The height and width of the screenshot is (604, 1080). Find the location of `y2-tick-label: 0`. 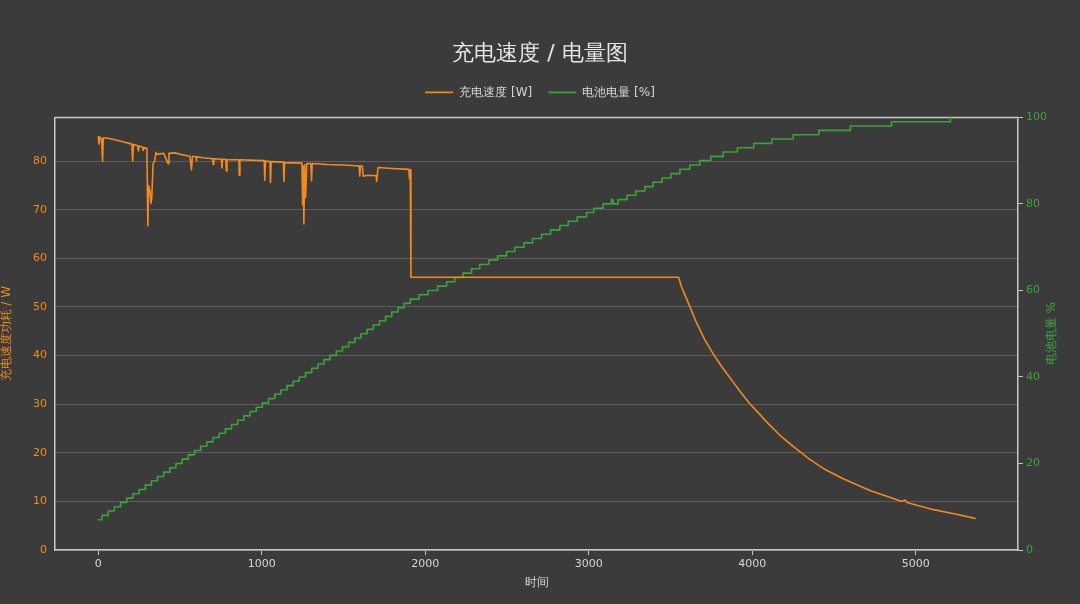

y2-tick-label: 0 is located at coordinates (1029, 549).